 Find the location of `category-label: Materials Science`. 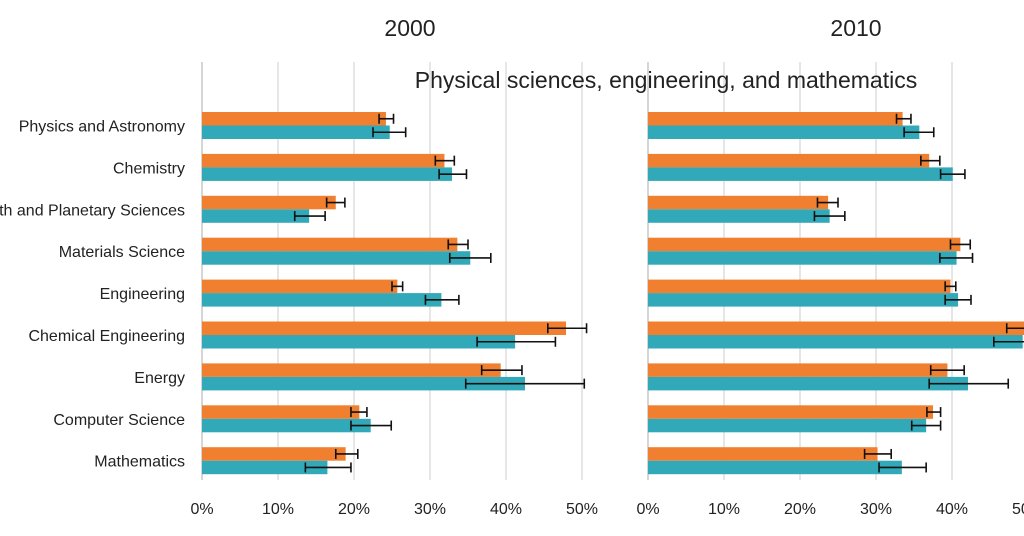

category-label: Materials Science is located at coordinates (122, 252).